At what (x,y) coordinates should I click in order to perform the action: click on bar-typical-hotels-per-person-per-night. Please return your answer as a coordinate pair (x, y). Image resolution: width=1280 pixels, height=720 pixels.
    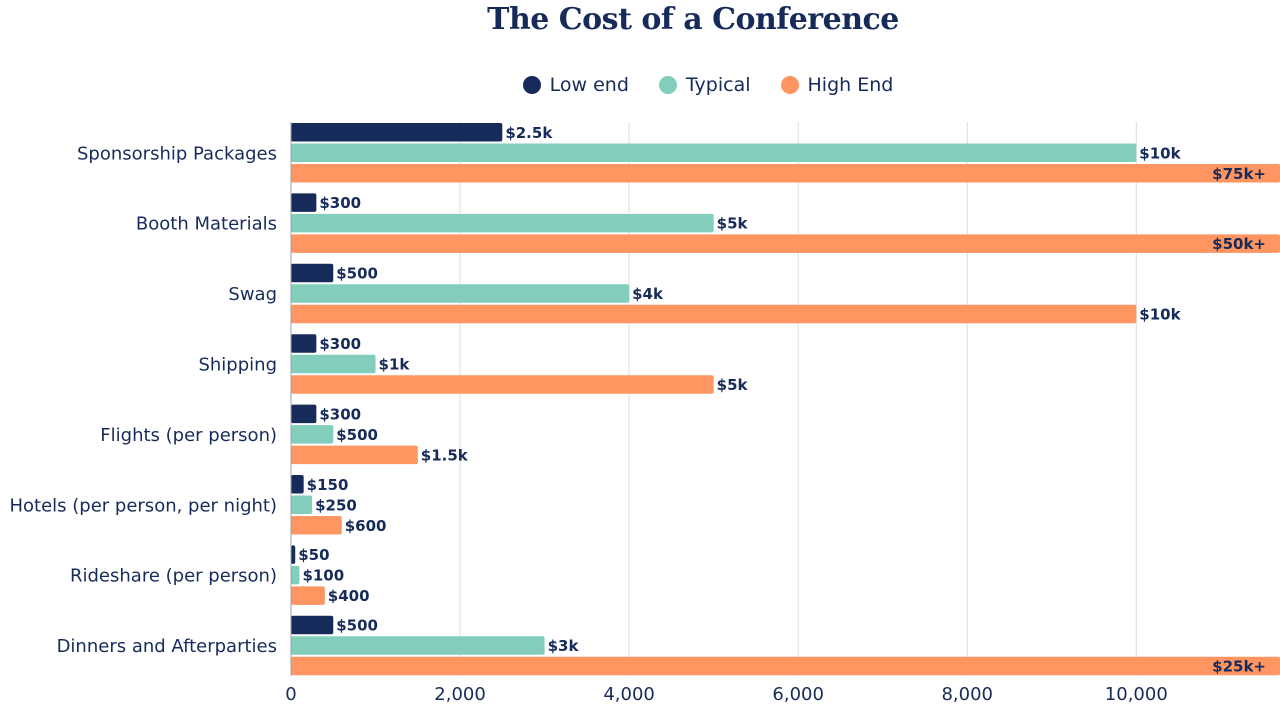
    Looking at the image, I should click on (302, 504).